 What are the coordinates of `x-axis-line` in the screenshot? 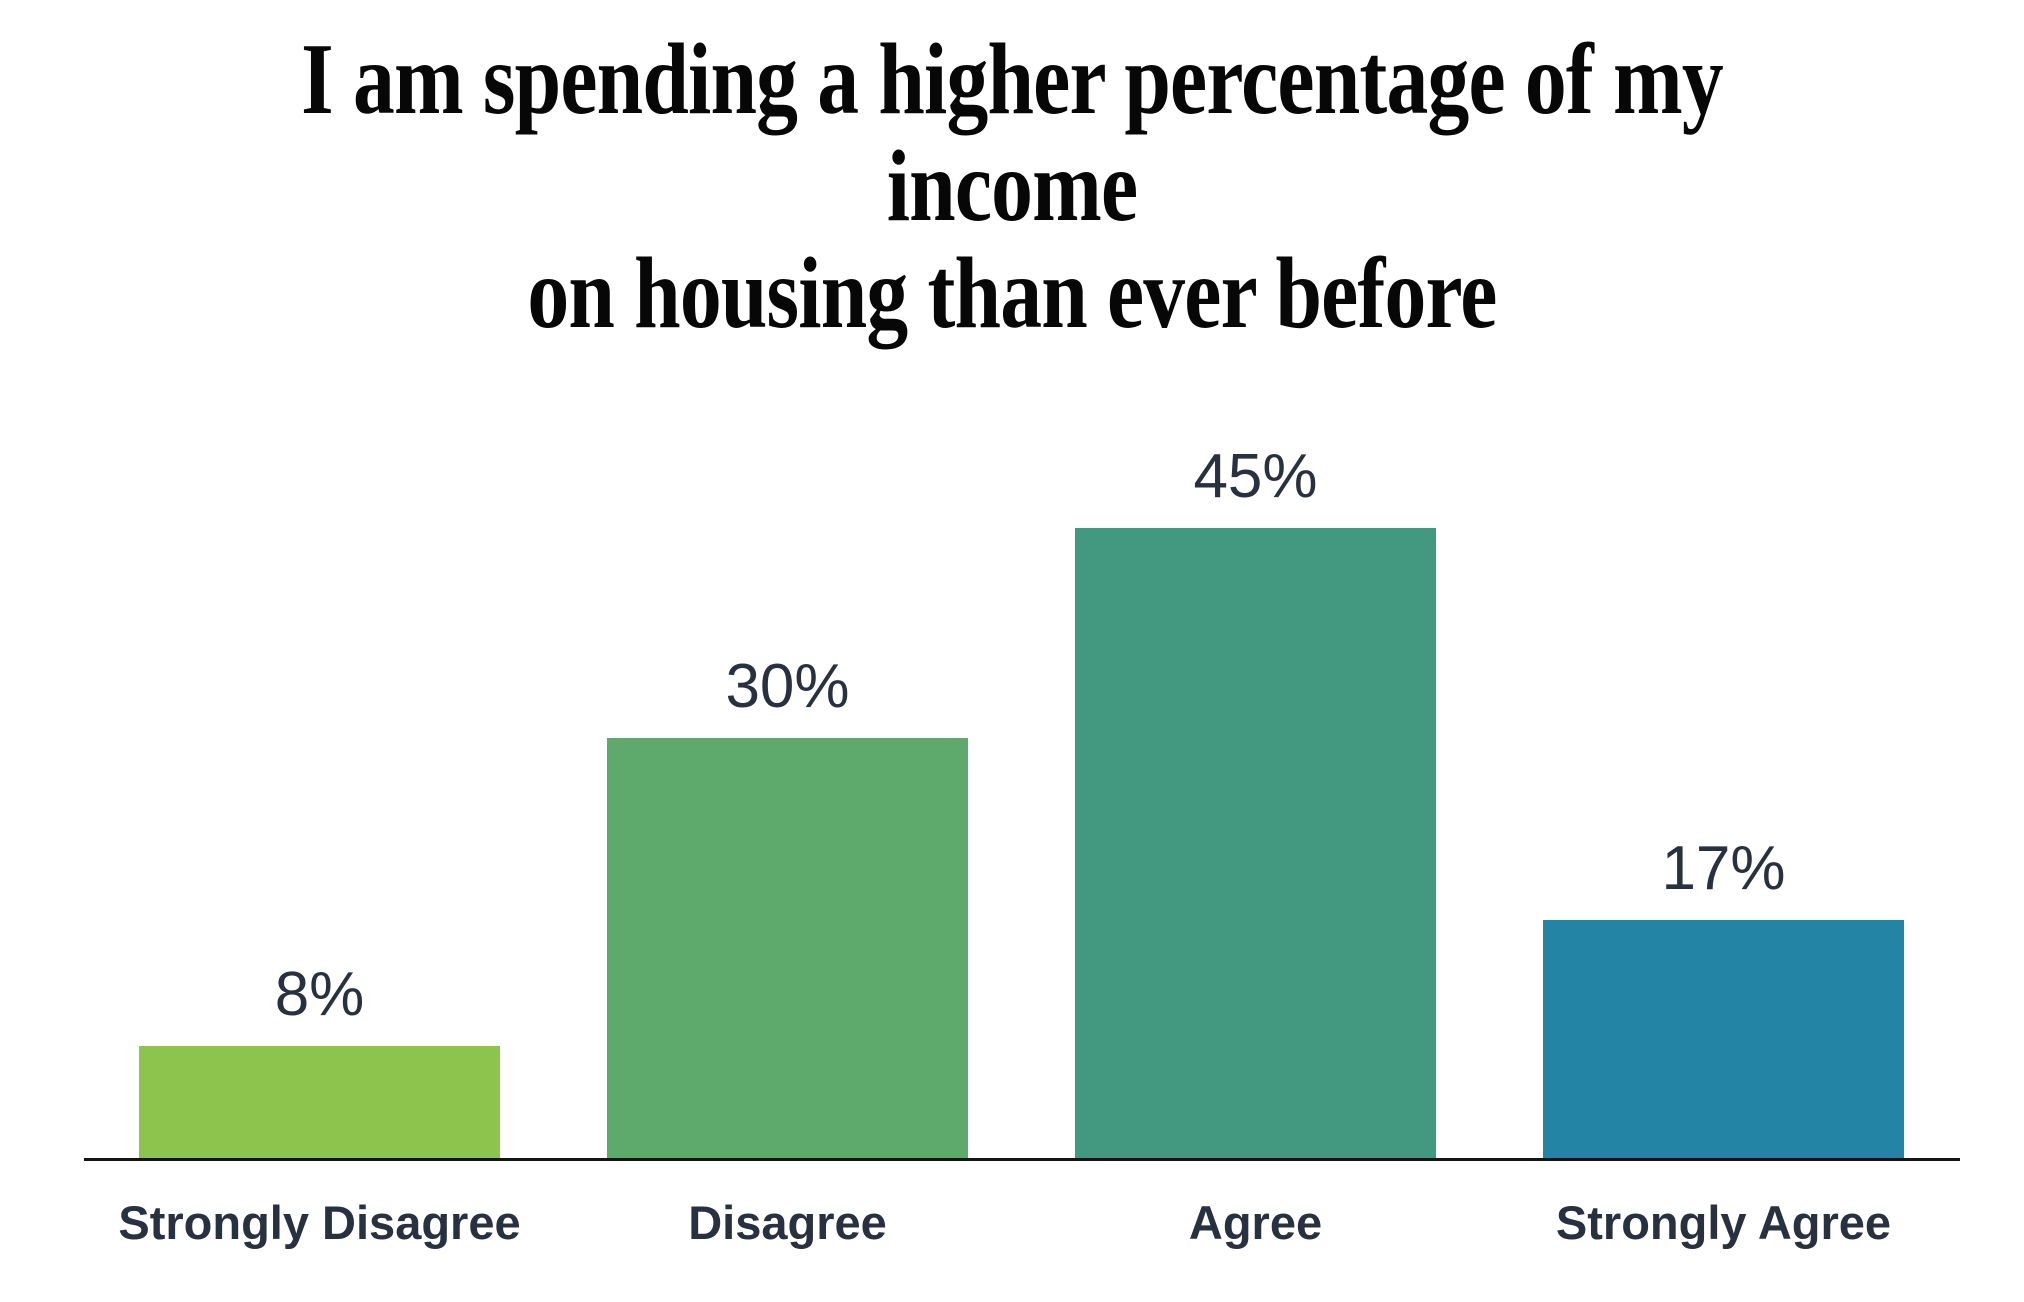 It's located at (1022, 1159).